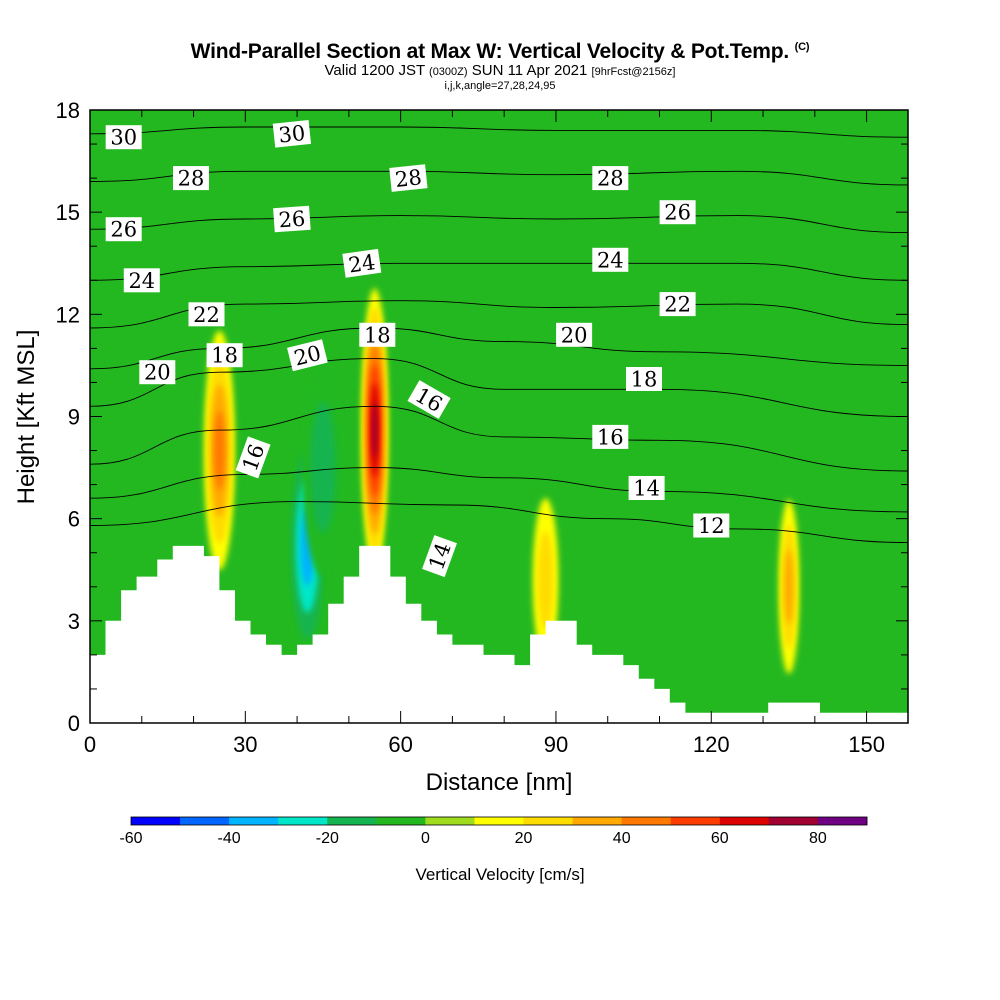 This screenshot has height=1000, width=1000. I want to click on forecast-info: [9hrFcst@2156z], so click(633, 72).